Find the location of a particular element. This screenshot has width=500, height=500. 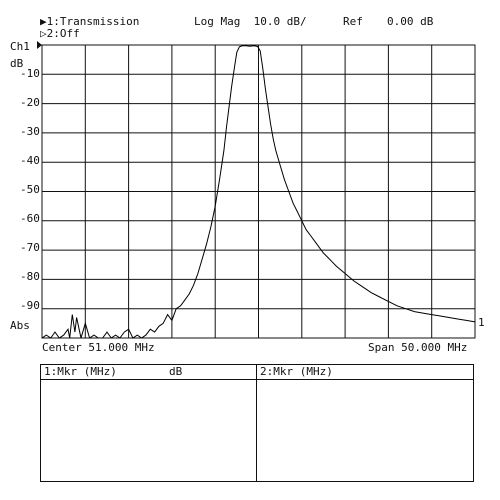

trace1-label: ▶1:Transmission is located at coordinates (90, 21).